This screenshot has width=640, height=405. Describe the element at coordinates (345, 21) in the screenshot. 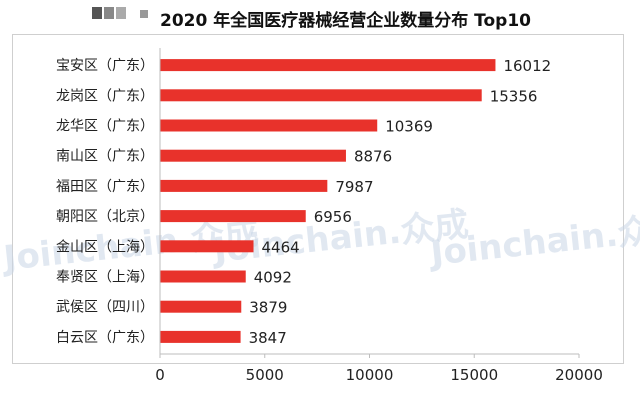

I see `chart-title: 2020 年全国医疗器械经营企业数量分布 Top10` at that location.